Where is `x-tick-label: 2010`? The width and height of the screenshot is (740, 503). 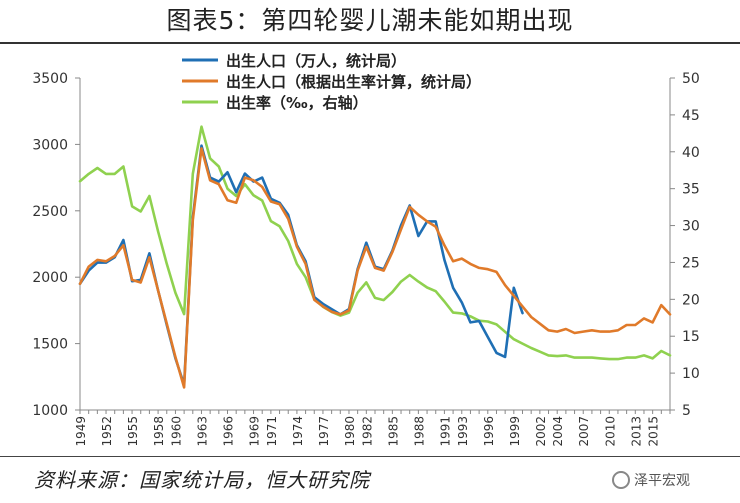 x-tick-label: 2010 is located at coordinates (610, 431).